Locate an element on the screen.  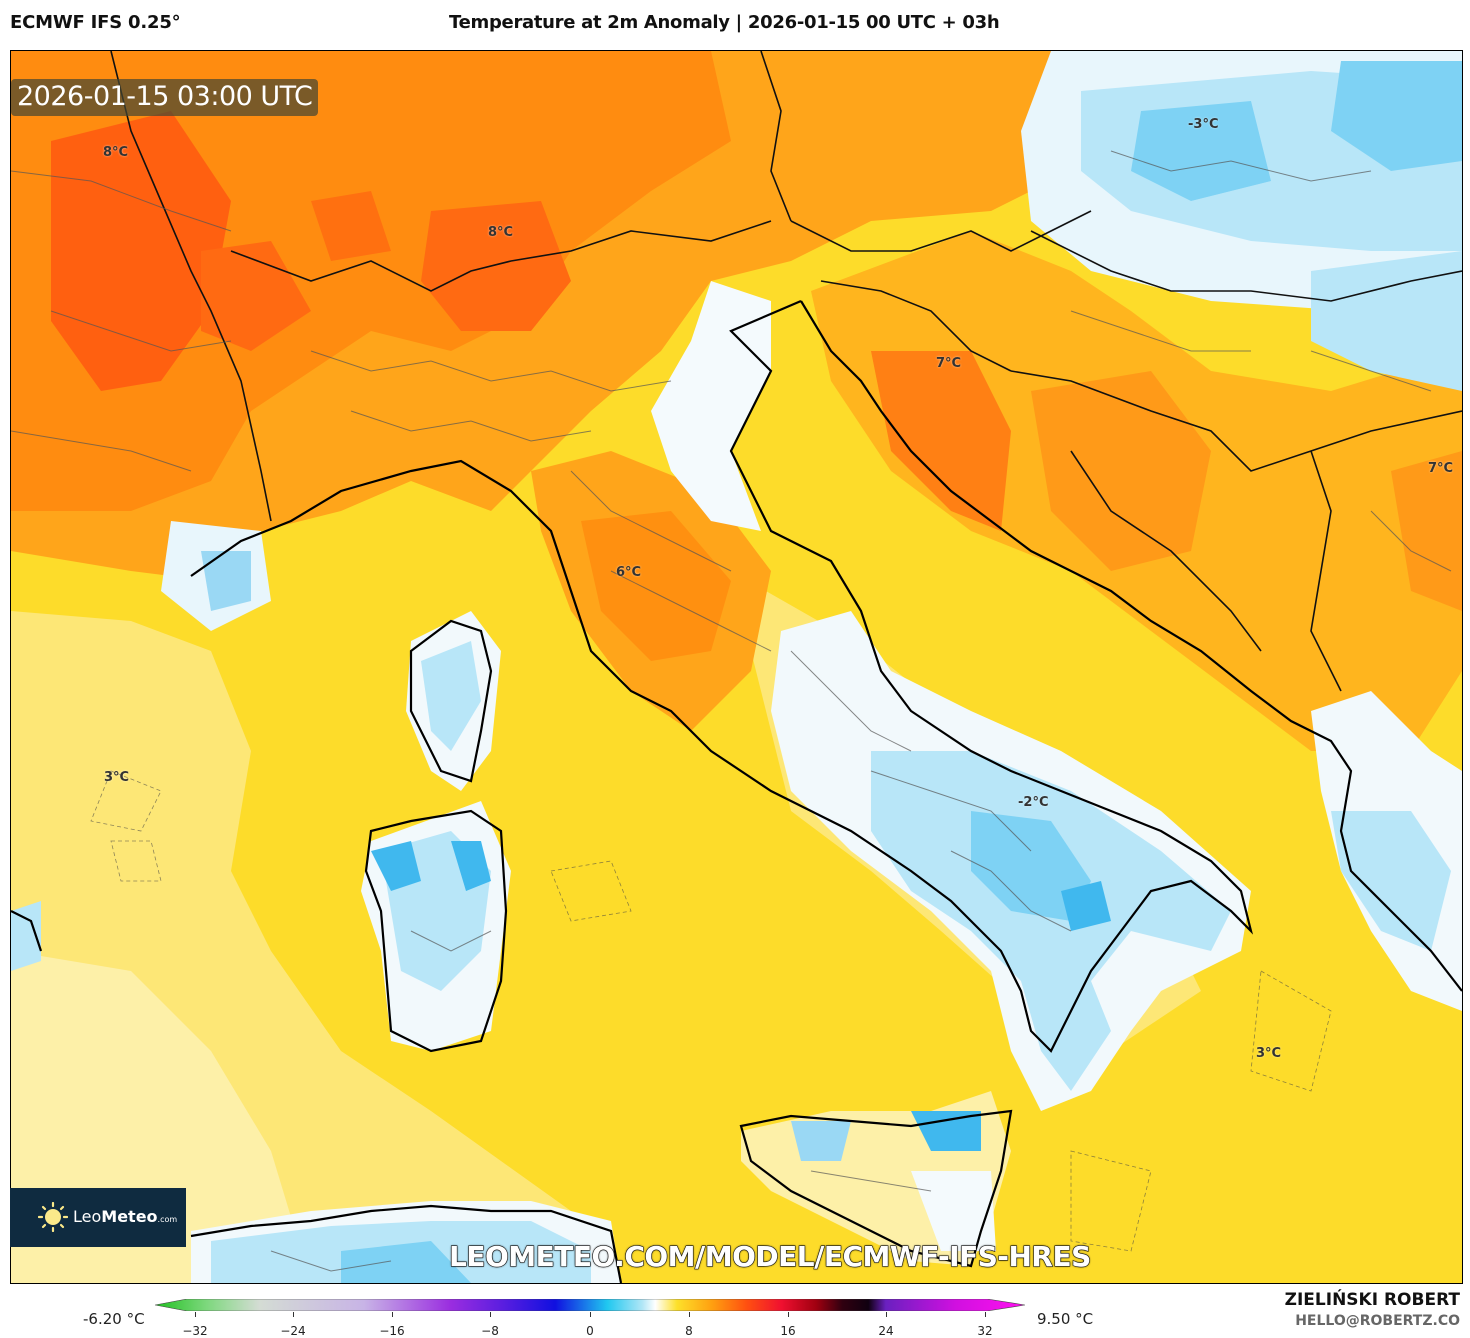
colorbar-tick-label: 32 is located at coordinates (985, 1331).